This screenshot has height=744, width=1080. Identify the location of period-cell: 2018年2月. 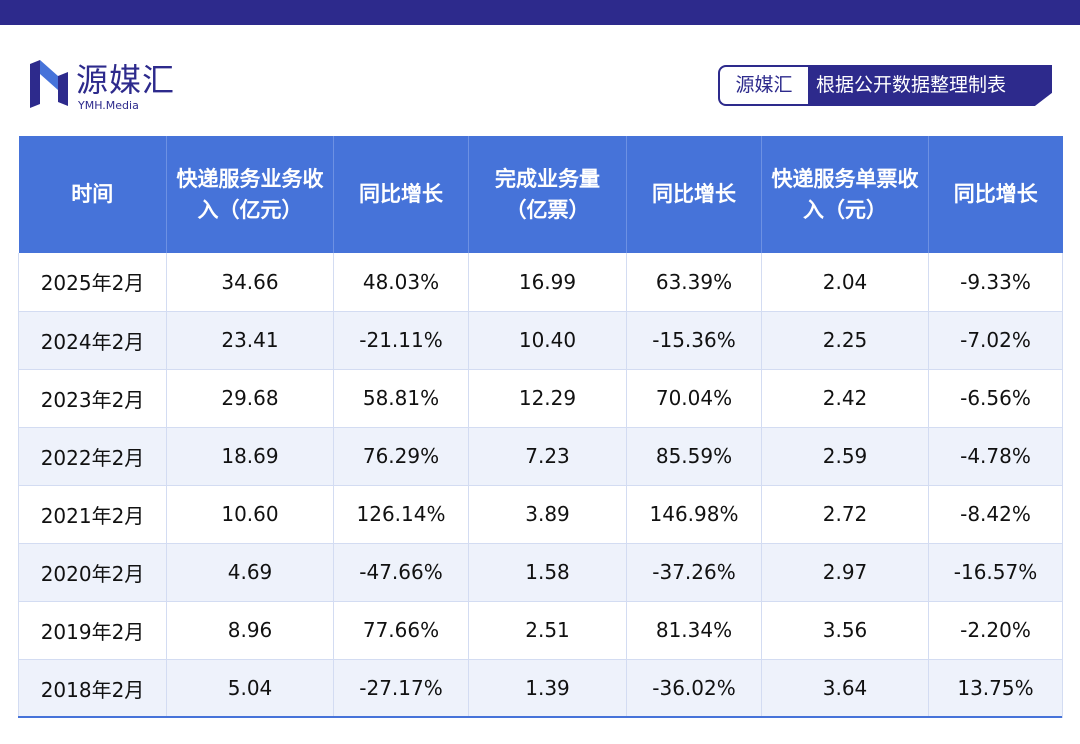
(92, 688).